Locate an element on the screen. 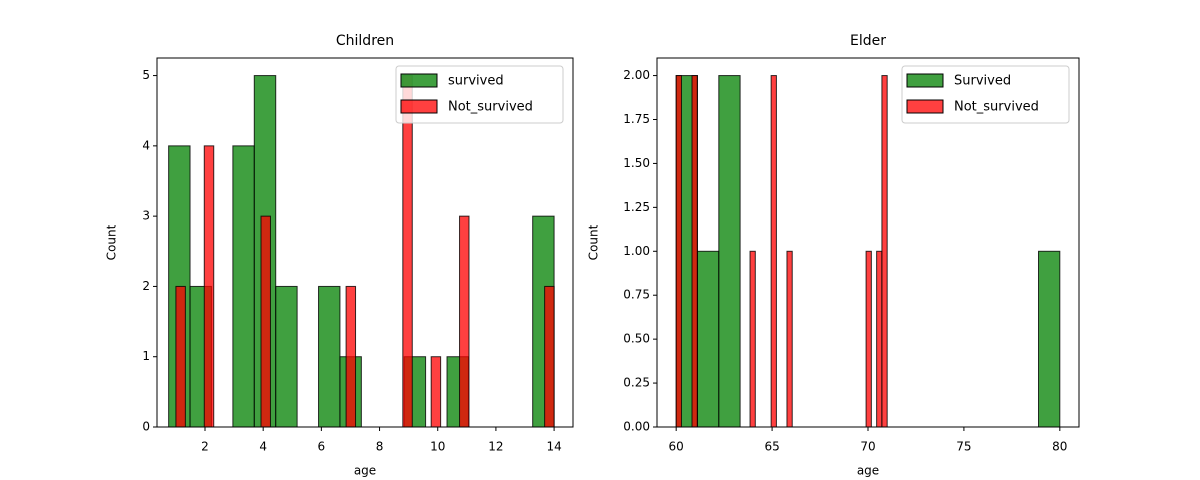  chart-title: Children is located at coordinates (365, 41).